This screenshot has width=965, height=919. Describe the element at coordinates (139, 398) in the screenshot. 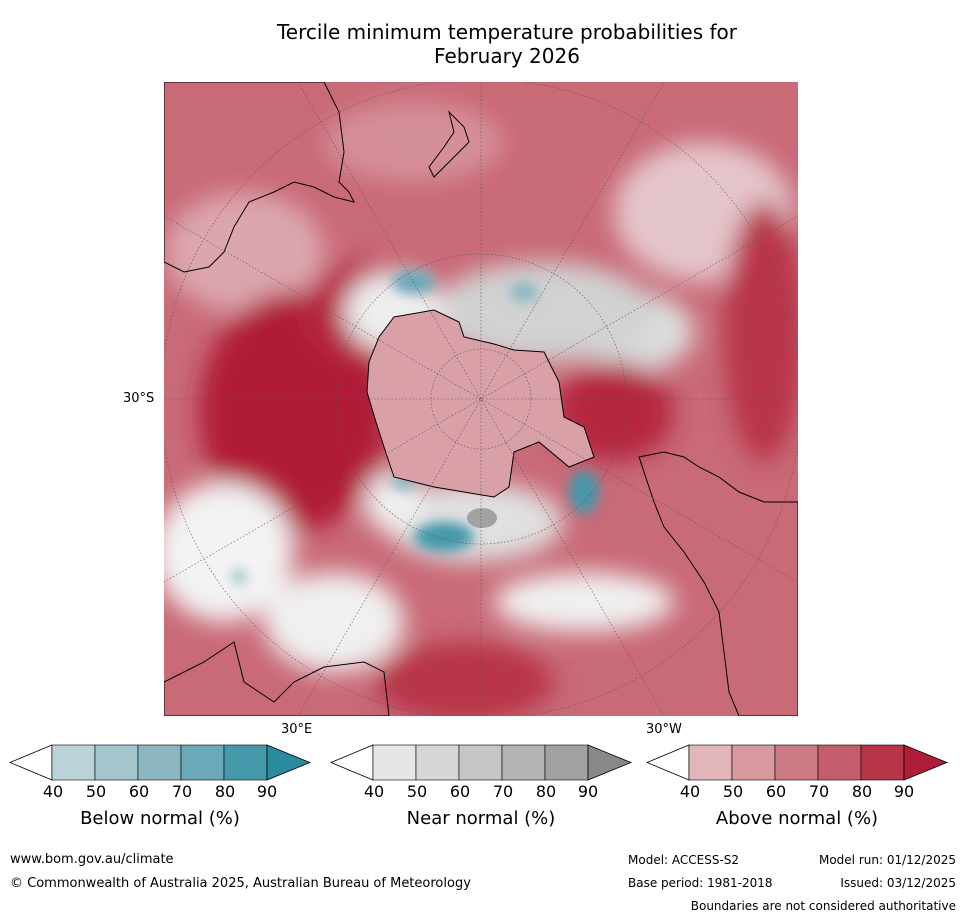

I see `lat-label-30s: 30°S` at that location.